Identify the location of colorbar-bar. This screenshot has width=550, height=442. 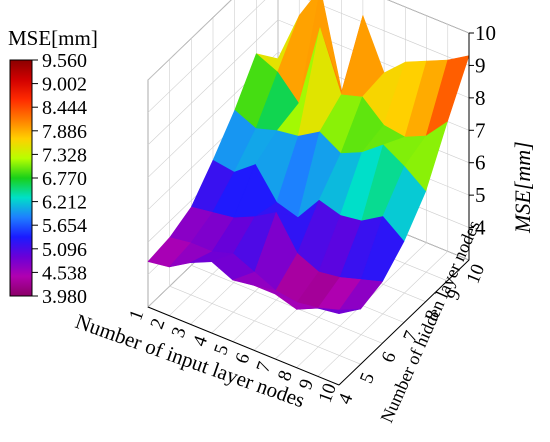
(21, 178).